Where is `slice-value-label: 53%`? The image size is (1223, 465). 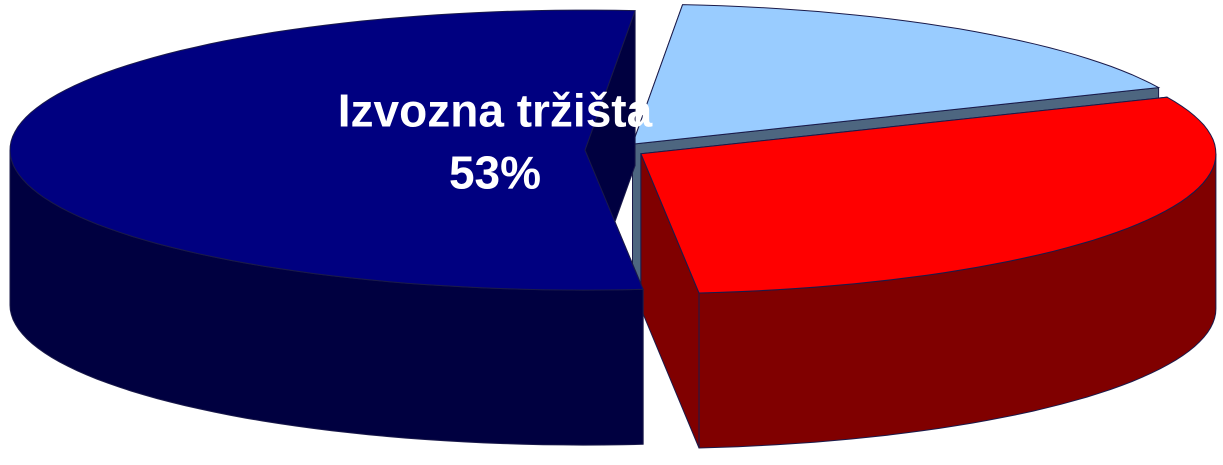 slice-value-label: 53% is located at coordinates (495, 173).